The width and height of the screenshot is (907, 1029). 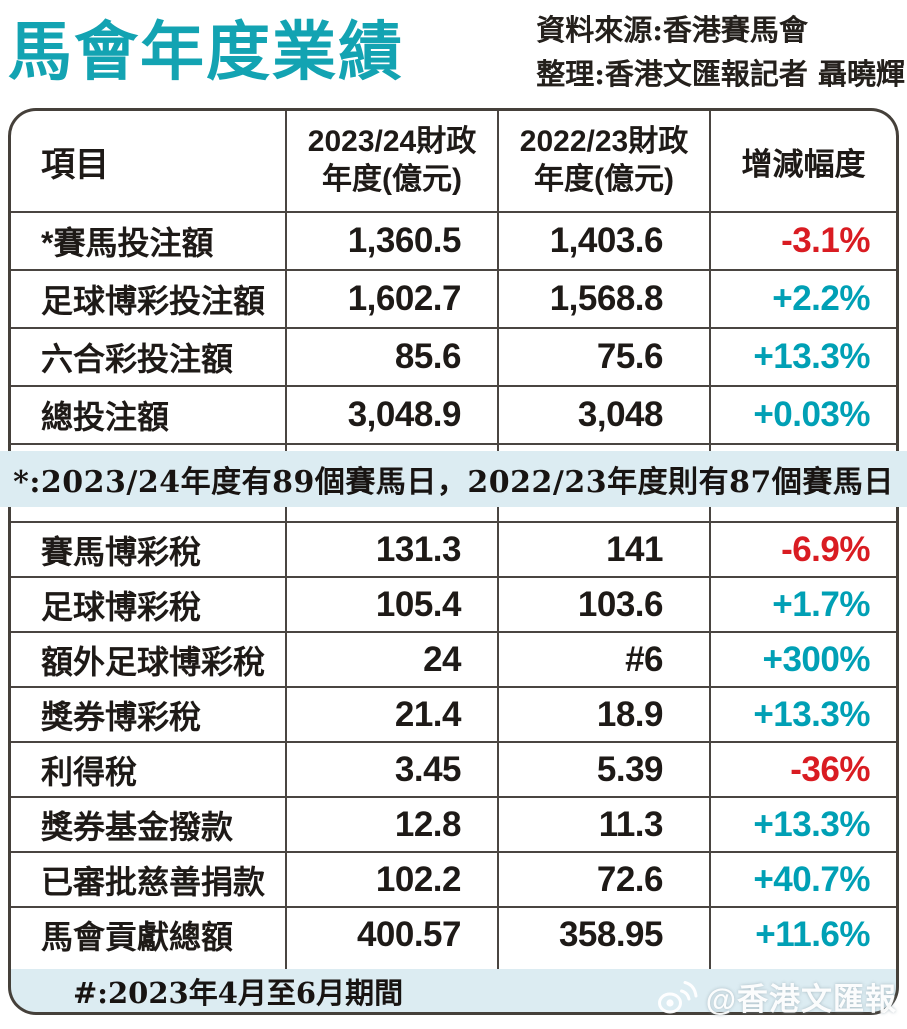 What do you see at coordinates (603, 357) in the screenshot?
I see `value-fy2223: 75.6` at bounding box center [603, 357].